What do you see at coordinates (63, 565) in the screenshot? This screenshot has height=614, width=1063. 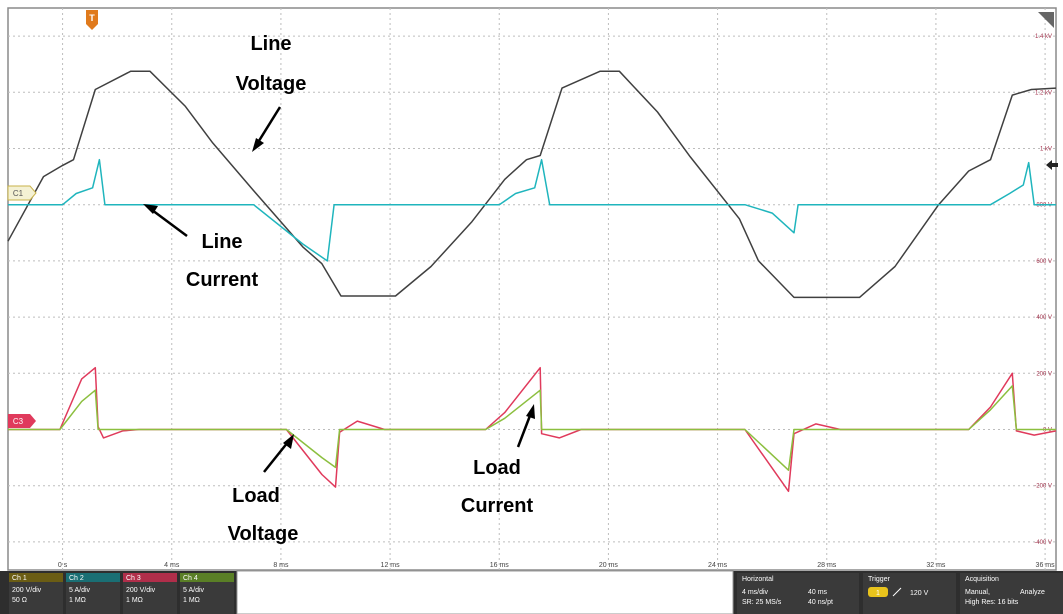 I see `x-tick-label-0: 0 s` at bounding box center [63, 565].